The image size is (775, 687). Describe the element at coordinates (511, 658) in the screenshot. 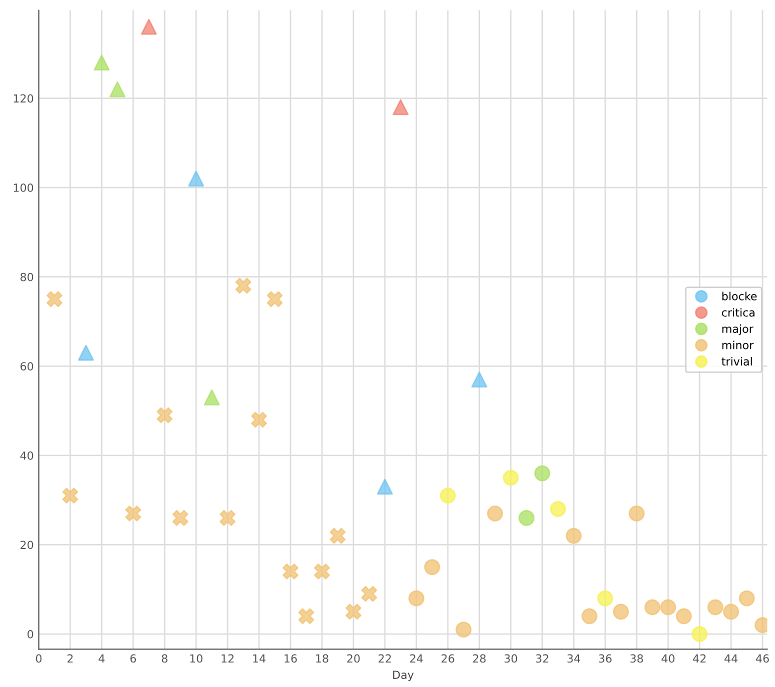

I see `x-tick-label: 30` at that location.